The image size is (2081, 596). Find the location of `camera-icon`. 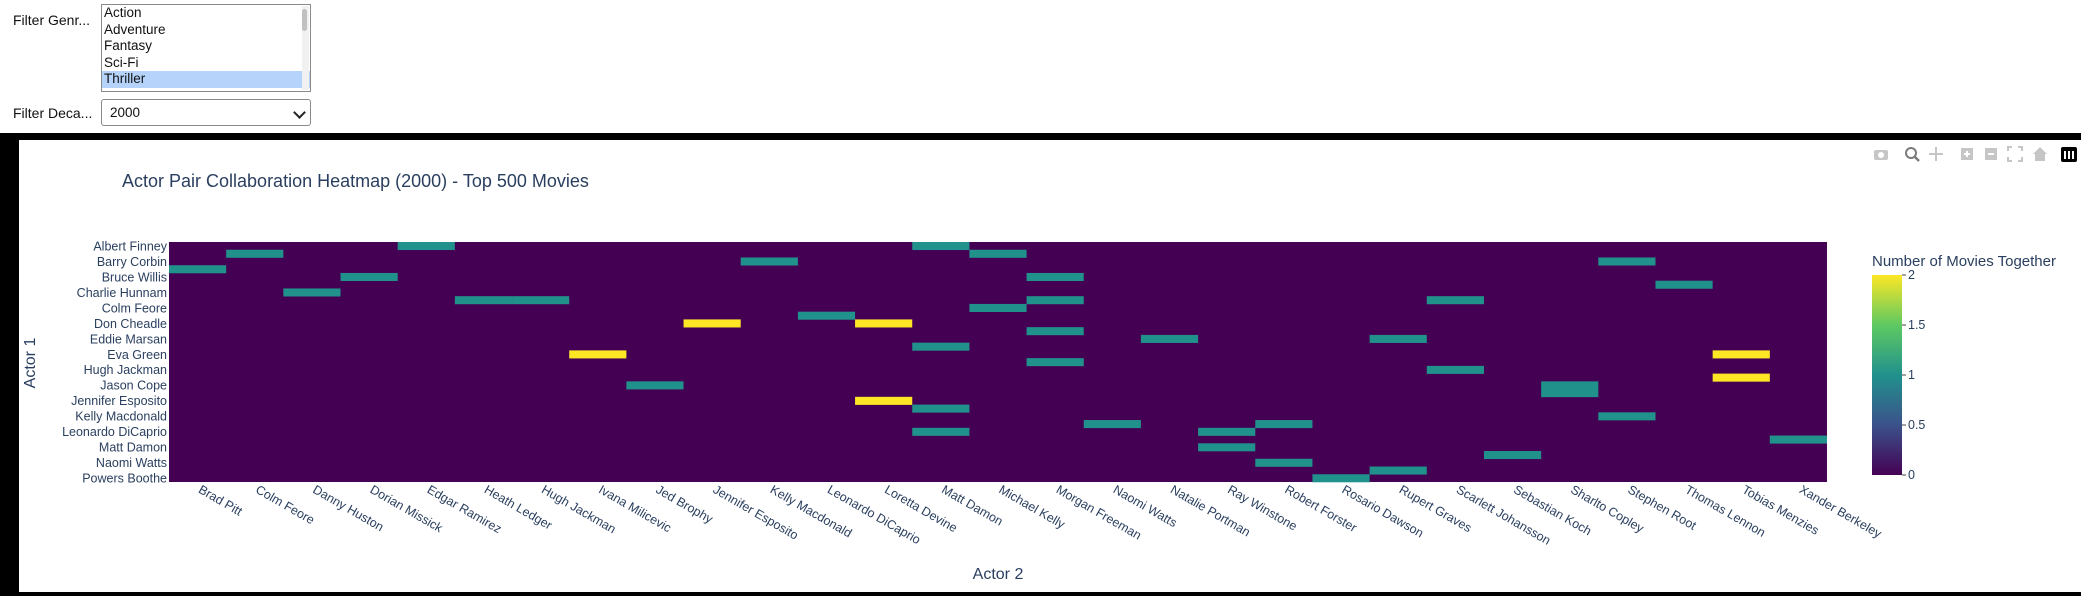

camera-icon is located at coordinates (1881, 155).